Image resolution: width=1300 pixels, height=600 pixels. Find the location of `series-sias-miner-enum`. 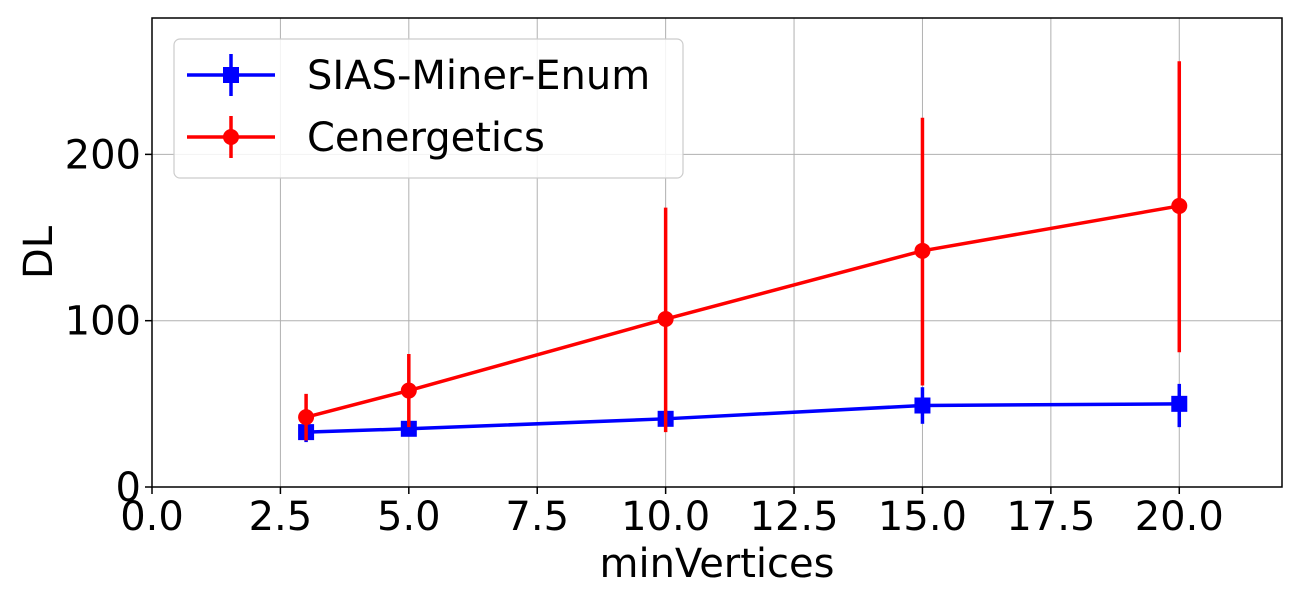

series-sias-miner-enum is located at coordinates (743, 413).